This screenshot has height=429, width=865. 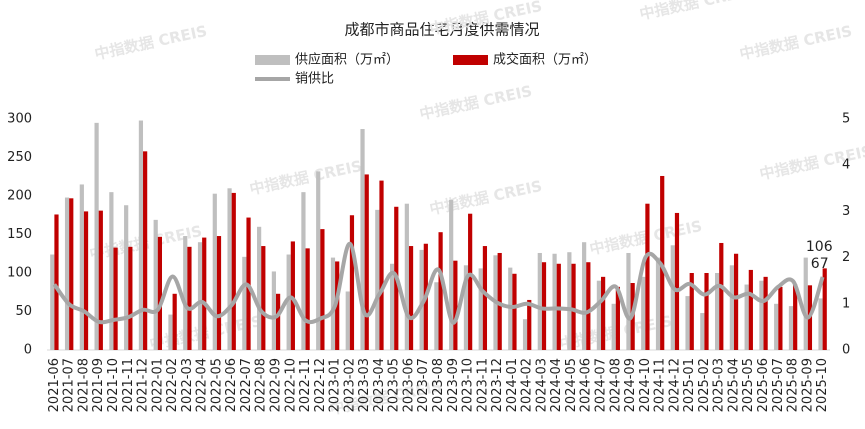 What do you see at coordinates (216, 385) in the screenshot?
I see `x-tick-label: 2022-05` at bounding box center [216, 385].